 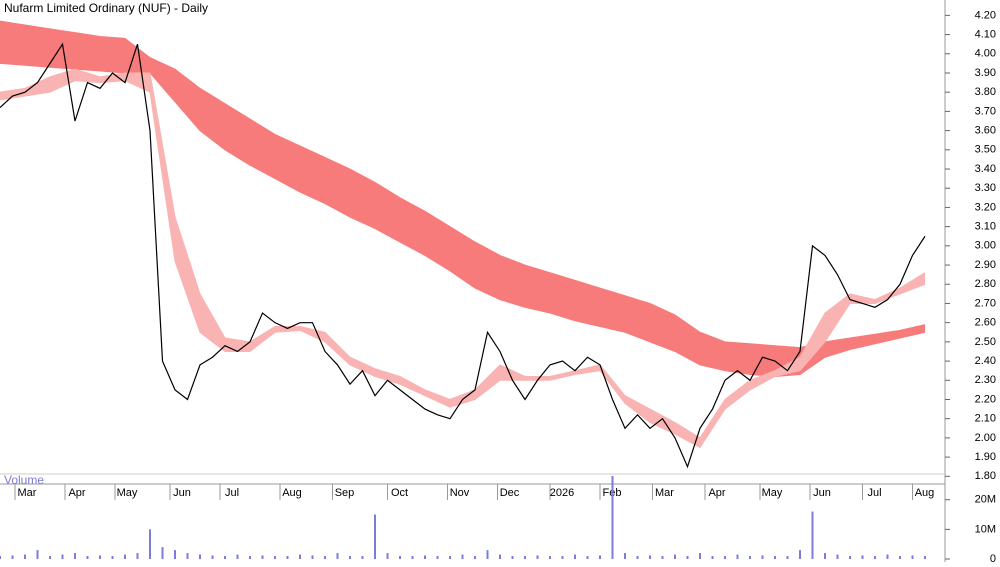 I want to click on y-tick-label: 2.60, so click(x=985, y=323).